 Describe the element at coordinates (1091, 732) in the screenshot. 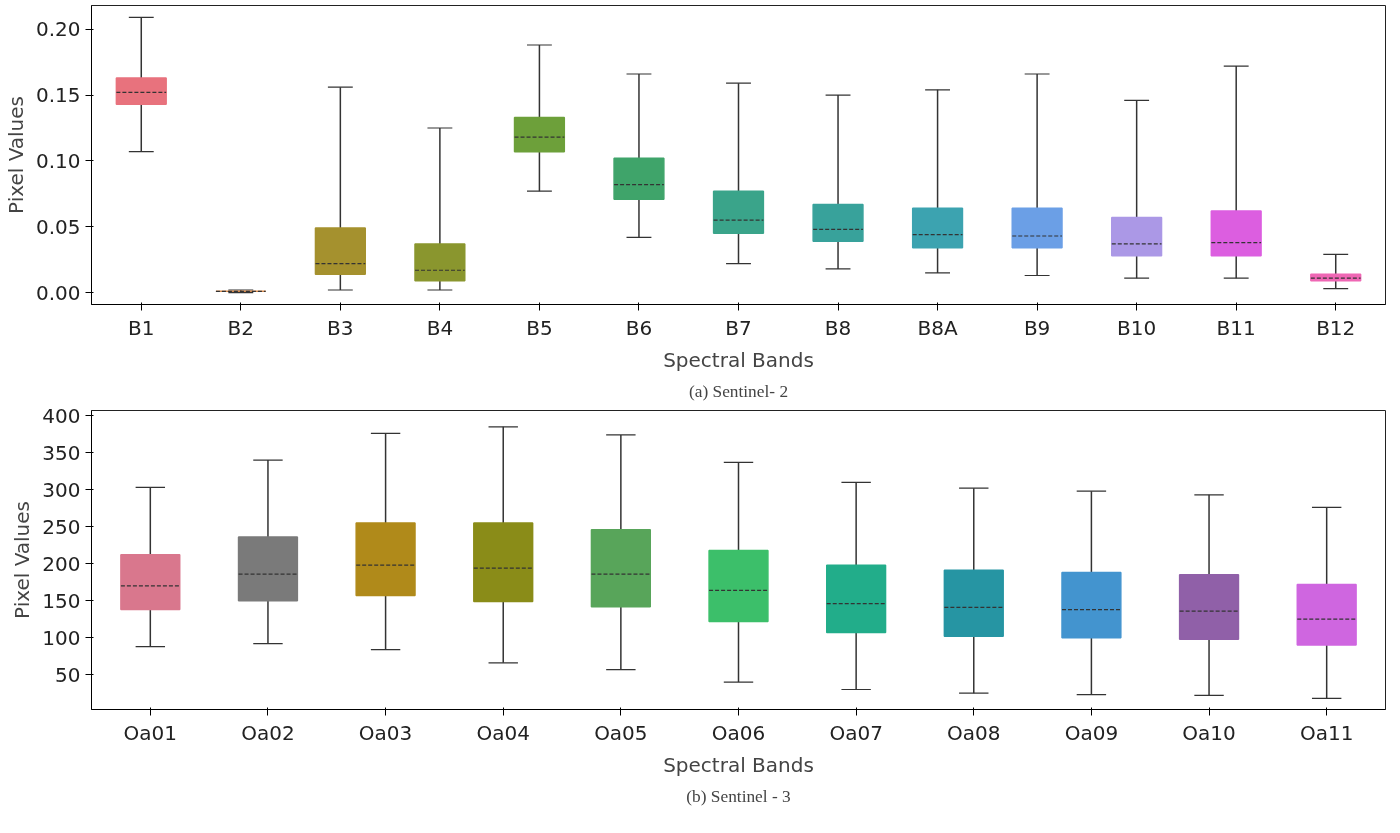

I see `x-tick-label: Oa09` at that location.